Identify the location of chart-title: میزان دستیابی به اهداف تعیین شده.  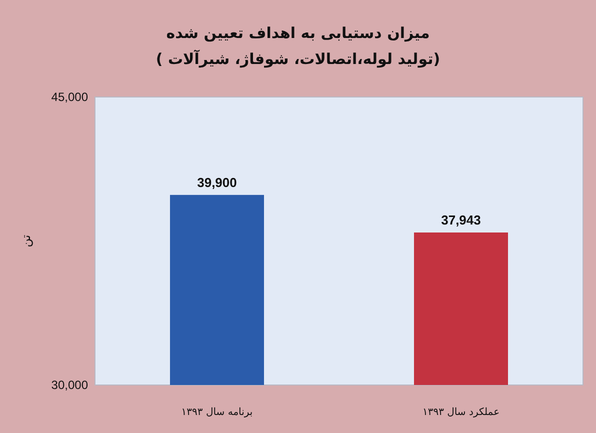
(298, 33).